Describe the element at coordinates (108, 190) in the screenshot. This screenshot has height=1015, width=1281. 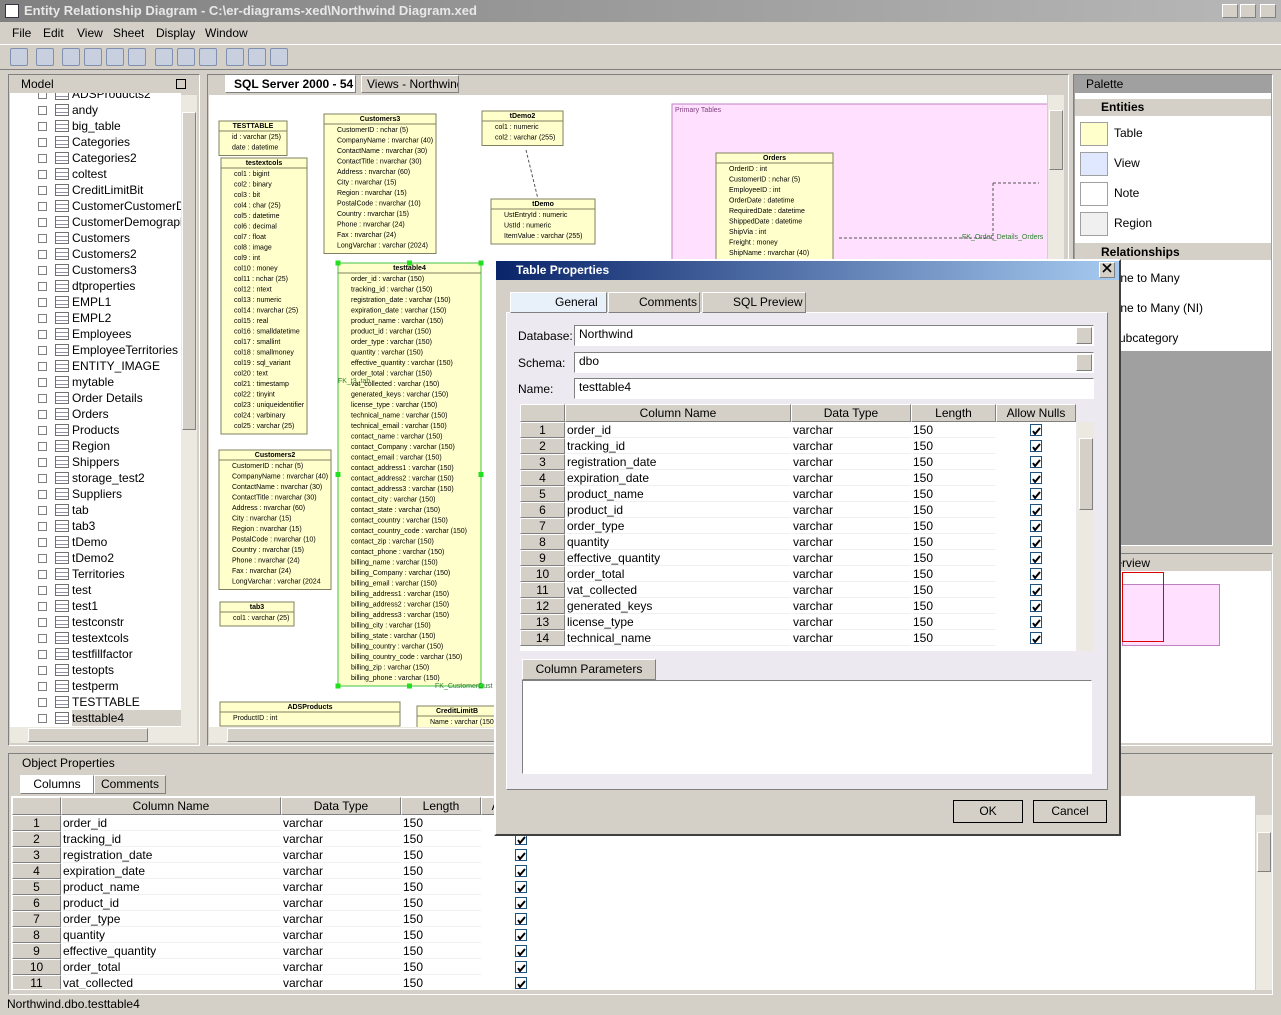
I see `model-item: CreditLimitBit` at that location.